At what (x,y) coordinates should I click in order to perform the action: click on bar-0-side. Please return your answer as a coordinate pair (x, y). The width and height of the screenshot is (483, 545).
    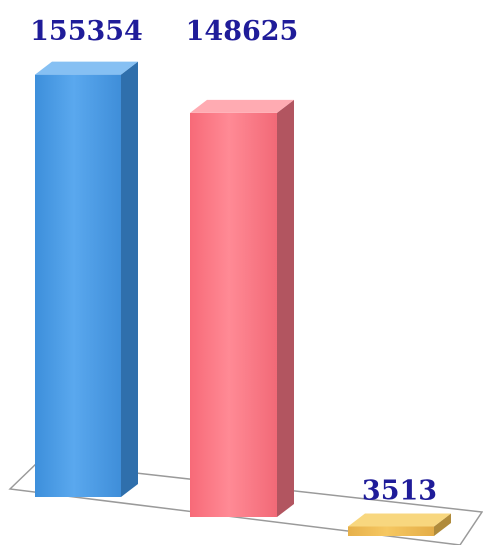
    Looking at the image, I should click on (129, 279).